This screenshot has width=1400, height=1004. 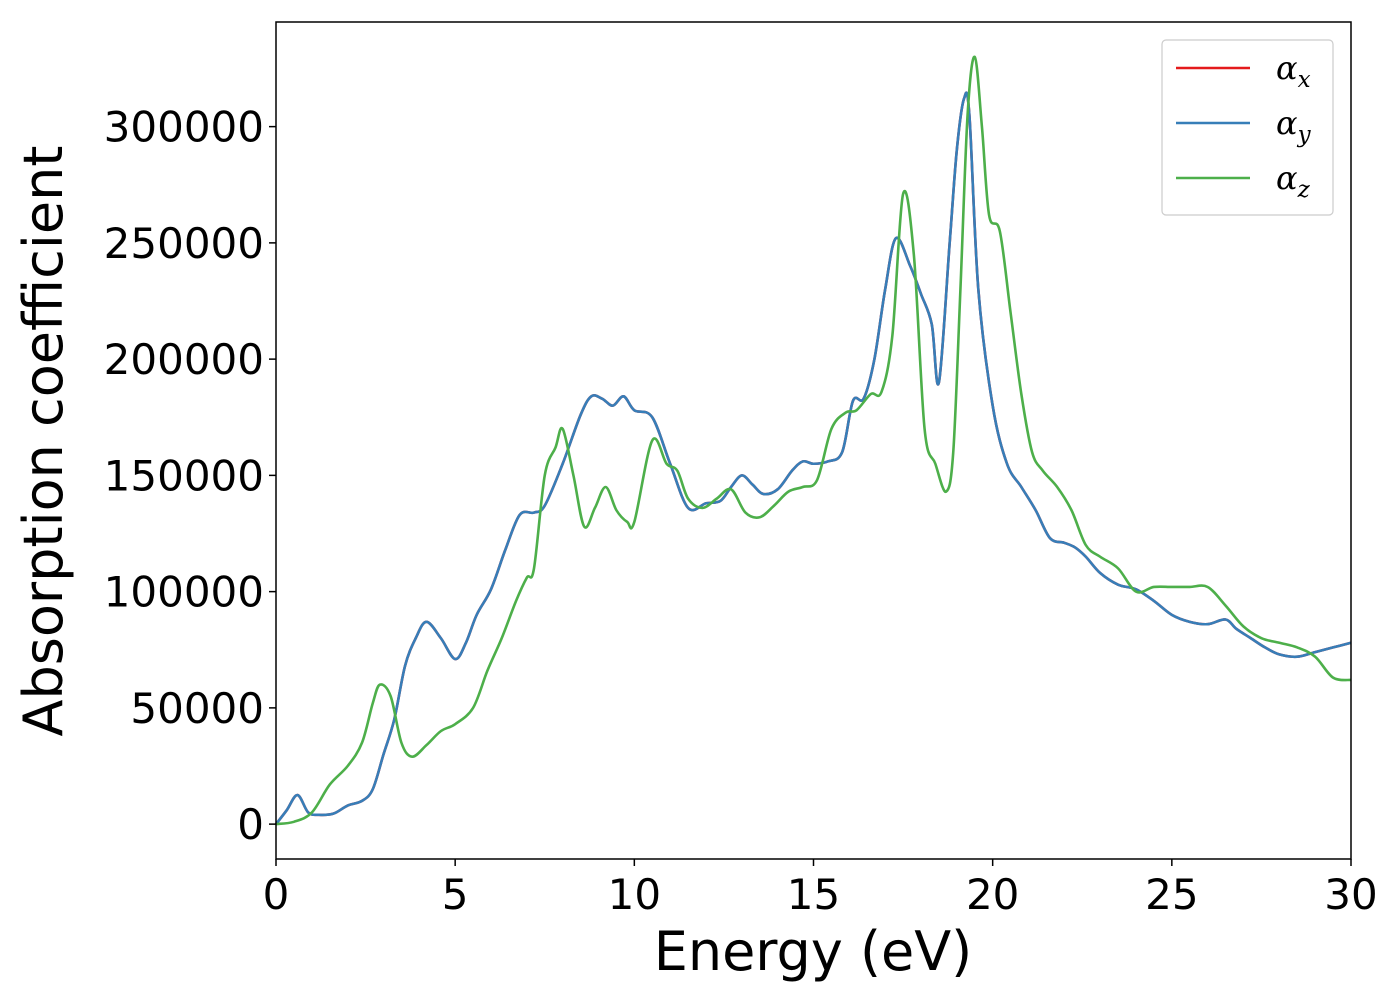 I want to click on y-tick-label: 50000, so click(x=197, y=708).